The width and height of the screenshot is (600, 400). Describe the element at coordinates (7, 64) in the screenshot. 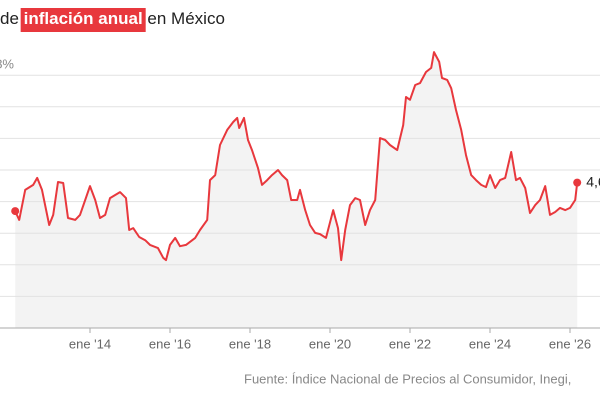

I see `y-tick-label: 8%` at that location.